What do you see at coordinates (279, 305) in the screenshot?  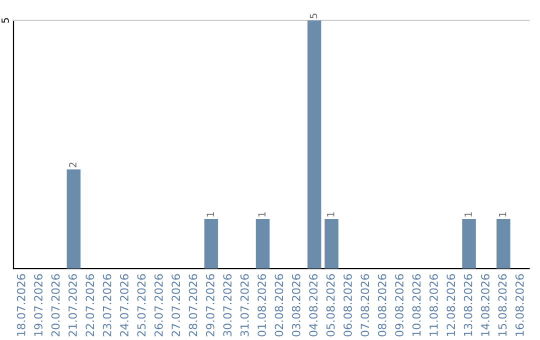 I see `x-tick-label: 02.08.2026` at bounding box center [279, 305].